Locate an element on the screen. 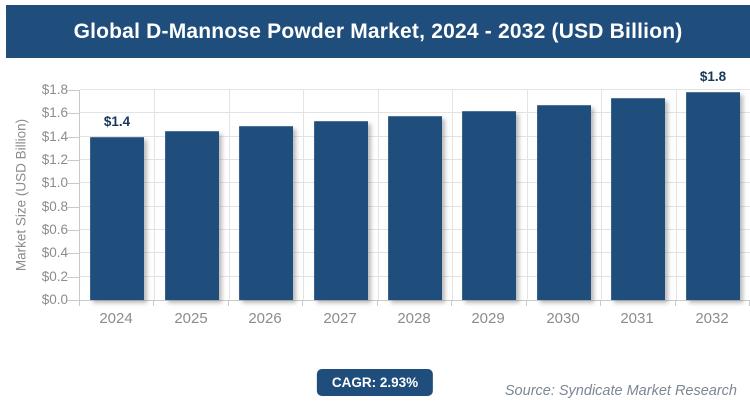 Image resolution: width=750 pixels, height=417 pixels. x-category-label: 2031 is located at coordinates (637, 318).